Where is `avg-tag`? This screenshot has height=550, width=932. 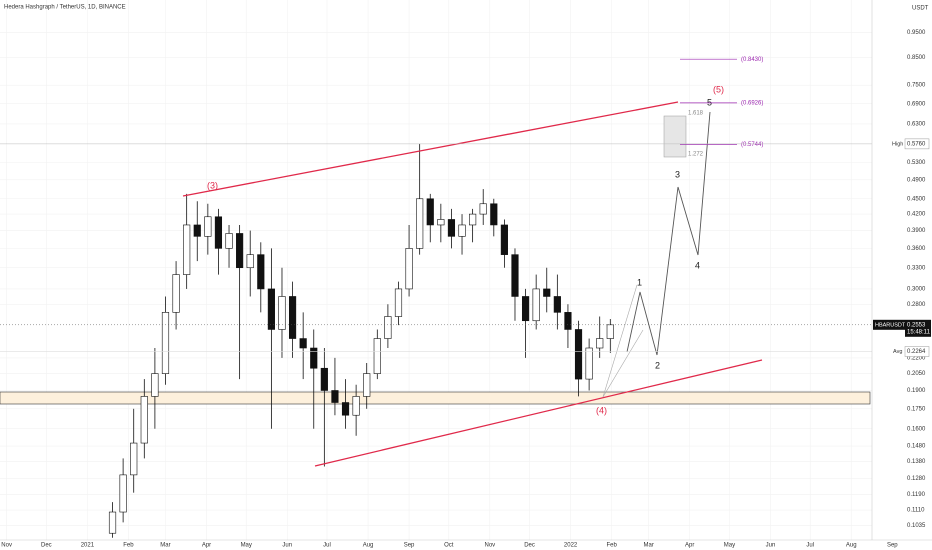 avg-tag is located at coordinates (917, 351).